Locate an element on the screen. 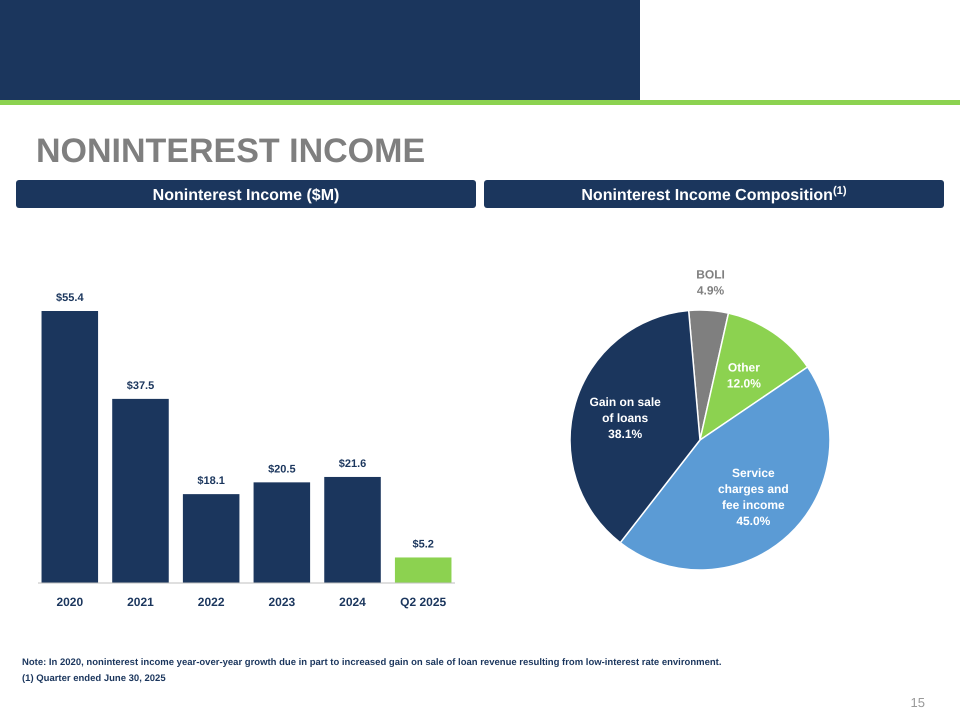 The width and height of the screenshot is (960, 720). data-label: $5.2 is located at coordinates (423, 544).